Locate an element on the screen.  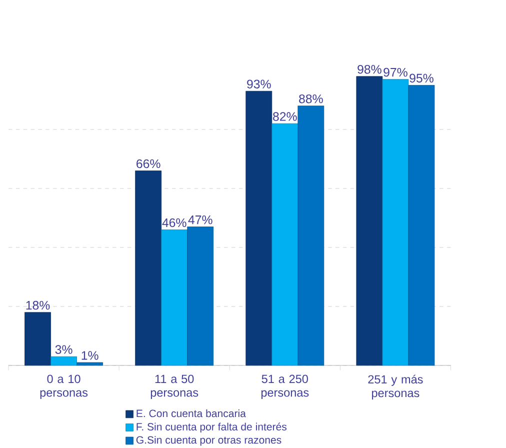
data-label: 98% is located at coordinates (370, 69).